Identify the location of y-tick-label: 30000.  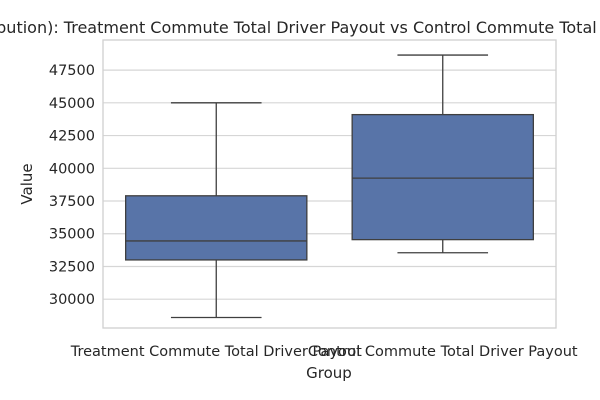
(72, 300).